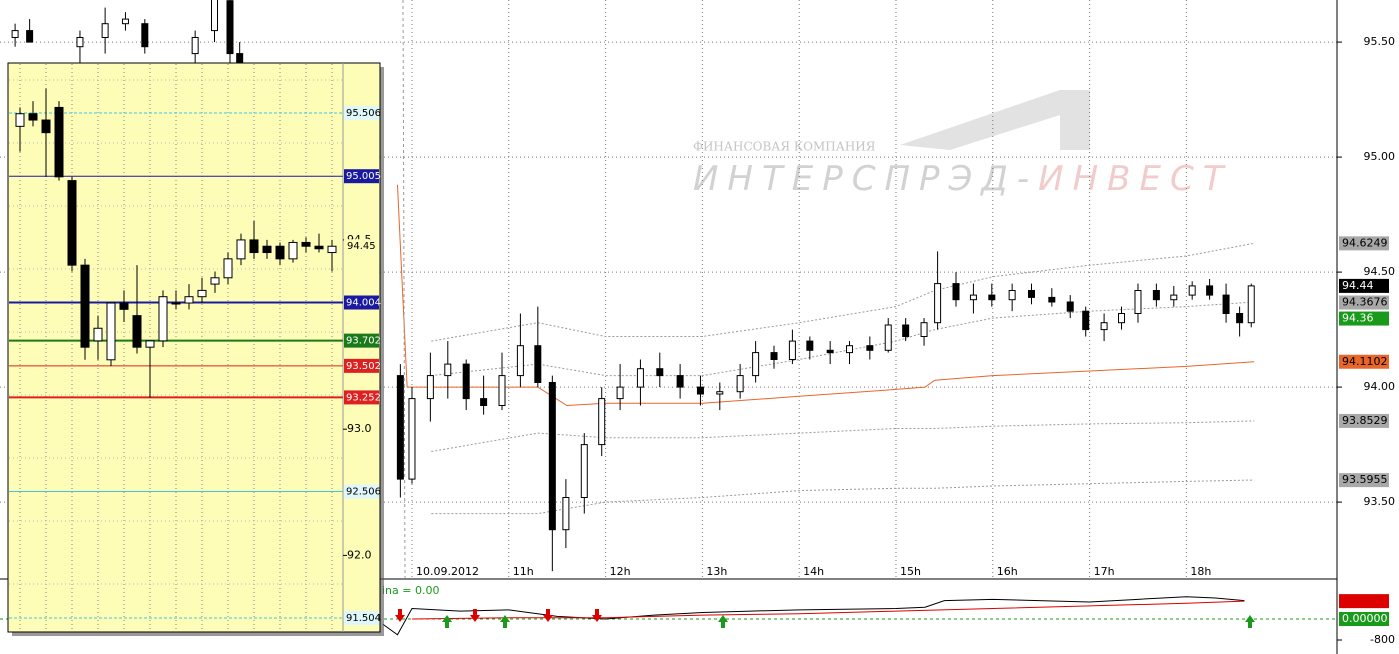 Image resolution: width=1399 pixels, height=654 pixels. I want to click on level-tag-label: 95.005, so click(363, 176).